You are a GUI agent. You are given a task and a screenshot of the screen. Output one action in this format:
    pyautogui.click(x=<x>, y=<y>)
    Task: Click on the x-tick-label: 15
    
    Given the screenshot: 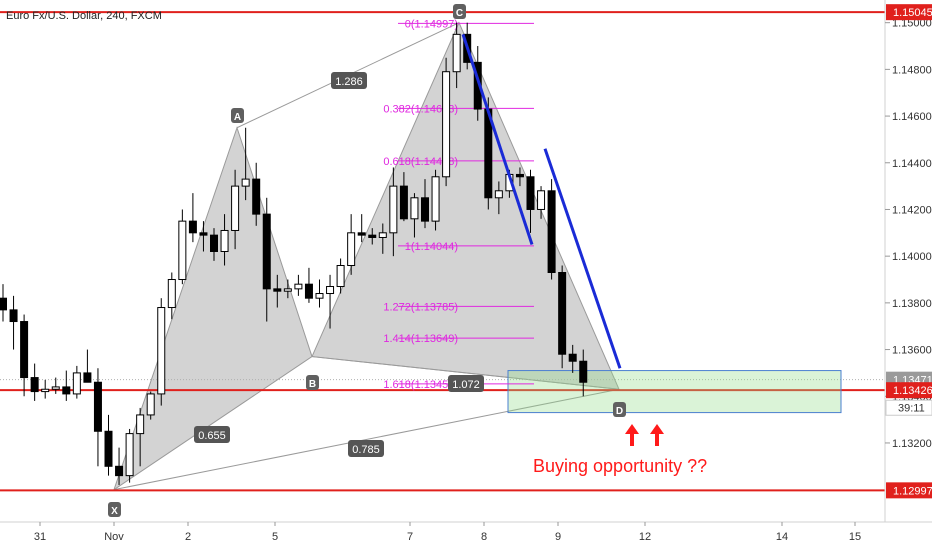 What is the action you would take?
    pyautogui.click(x=855, y=537)
    